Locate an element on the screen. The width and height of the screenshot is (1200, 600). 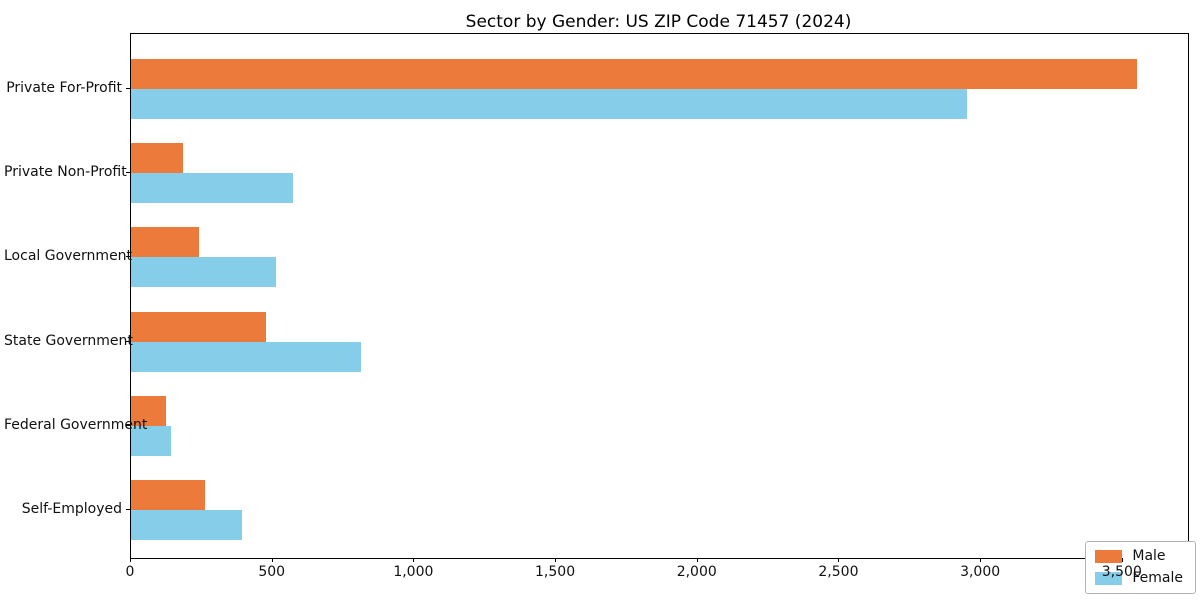
y-tick-label: State Government is located at coordinates (68, 340).